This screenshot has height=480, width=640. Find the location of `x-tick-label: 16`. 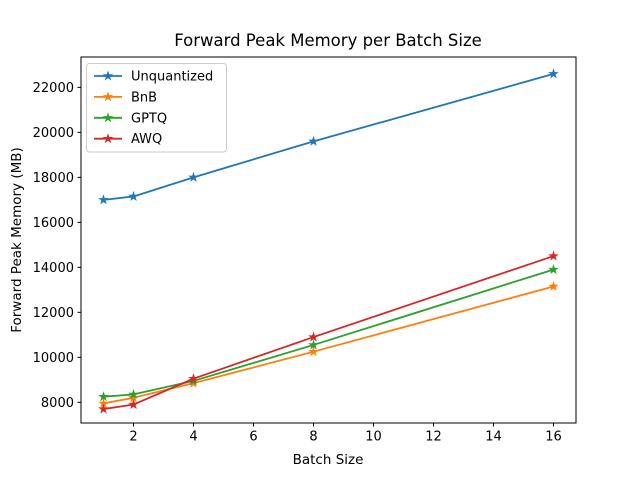

x-tick-label: 16 is located at coordinates (553, 437).